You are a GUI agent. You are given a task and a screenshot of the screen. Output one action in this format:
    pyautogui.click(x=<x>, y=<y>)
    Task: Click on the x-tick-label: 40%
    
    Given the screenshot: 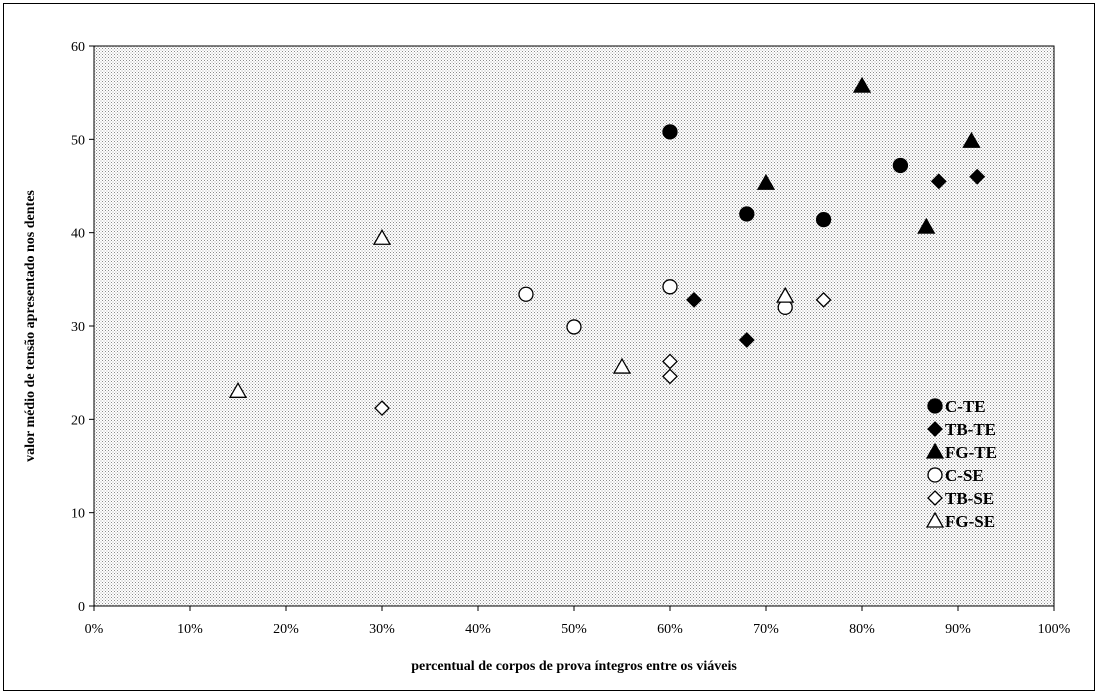 What is the action you would take?
    pyautogui.click(x=478, y=629)
    